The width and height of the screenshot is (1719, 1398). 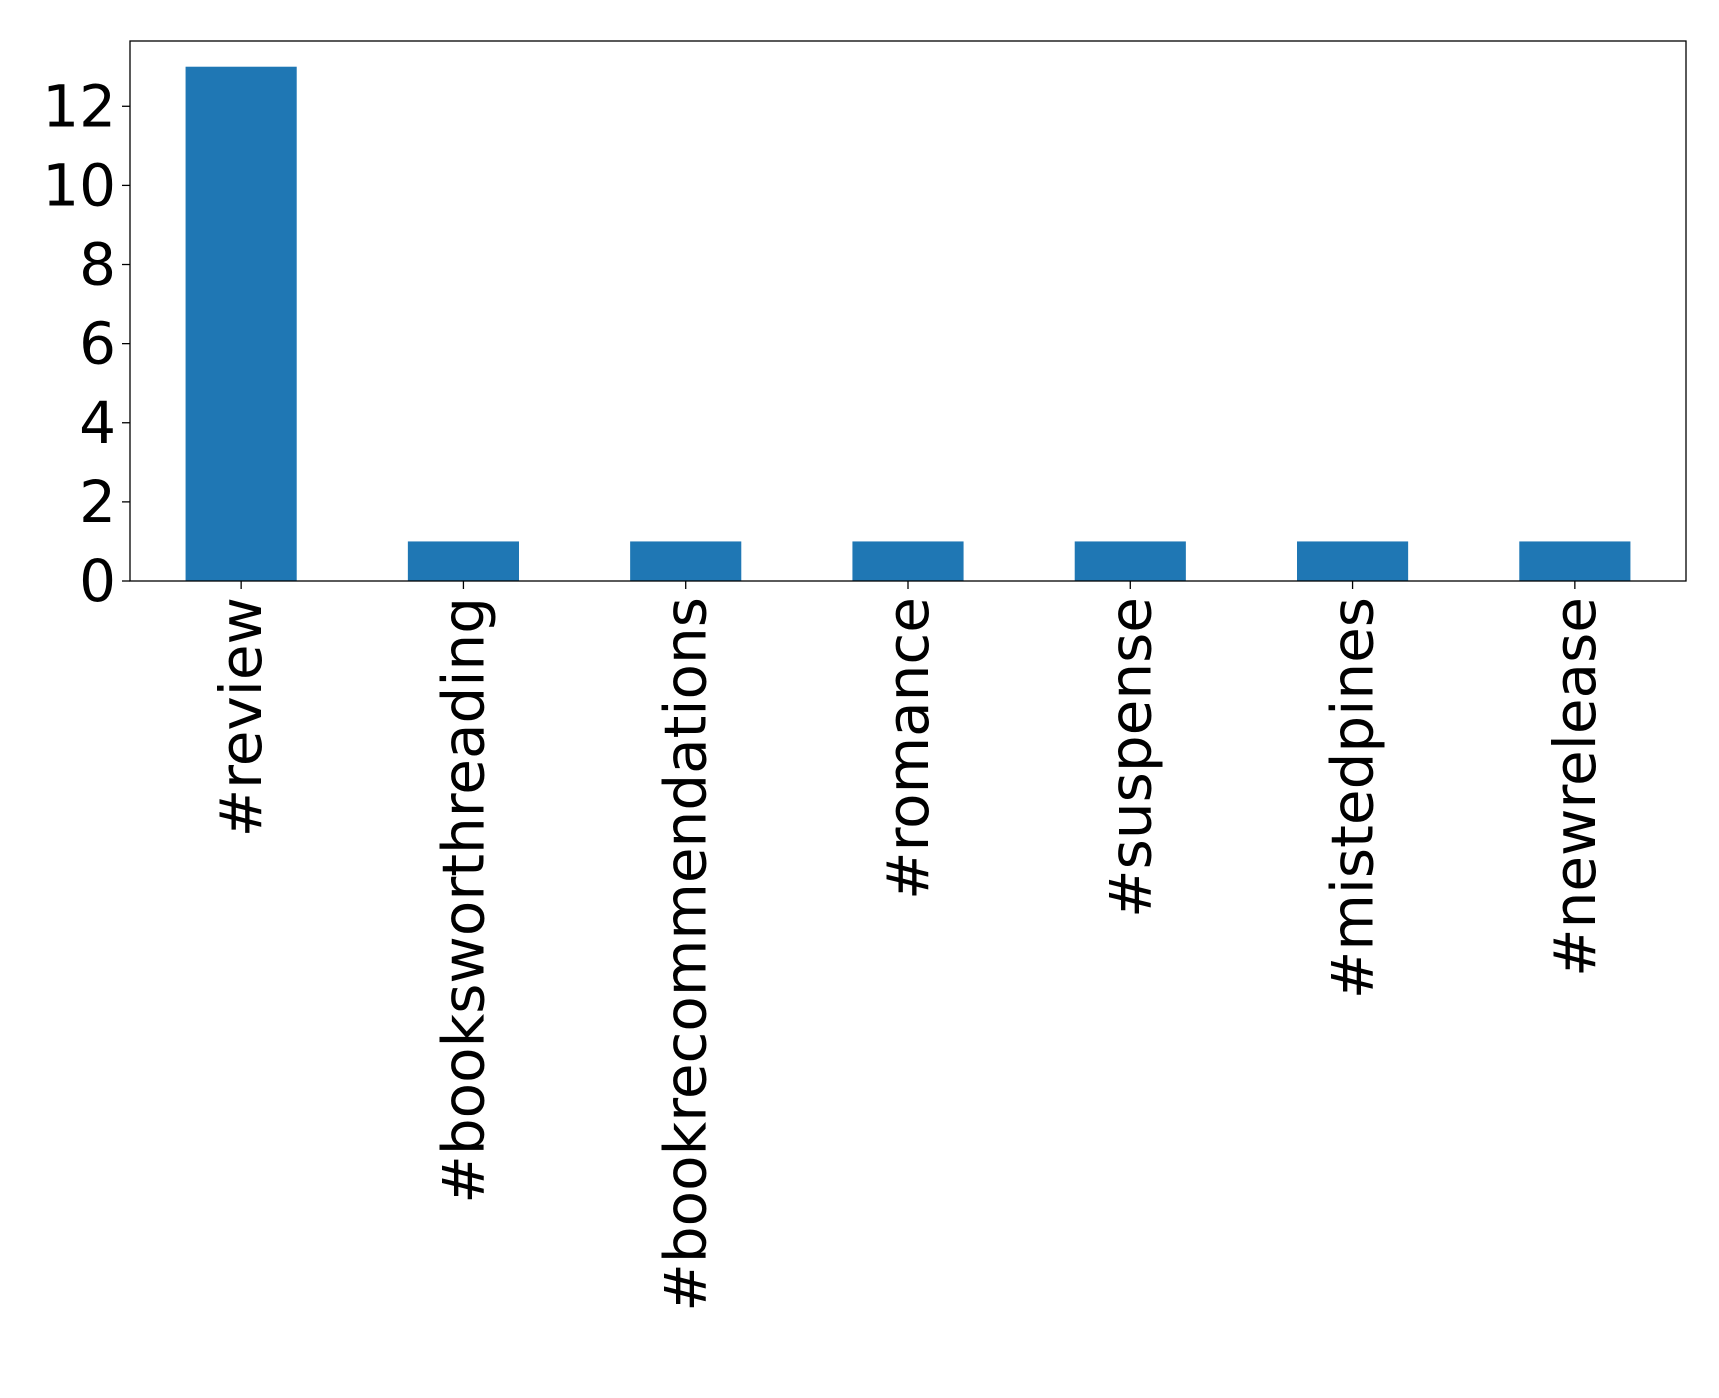 I want to click on x-tick-label: #suspense, so click(x=1130, y=757).